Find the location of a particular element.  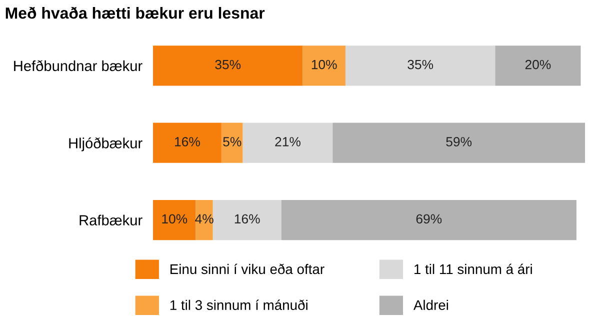

data-label: 21% is located at coordinates (287, 141).